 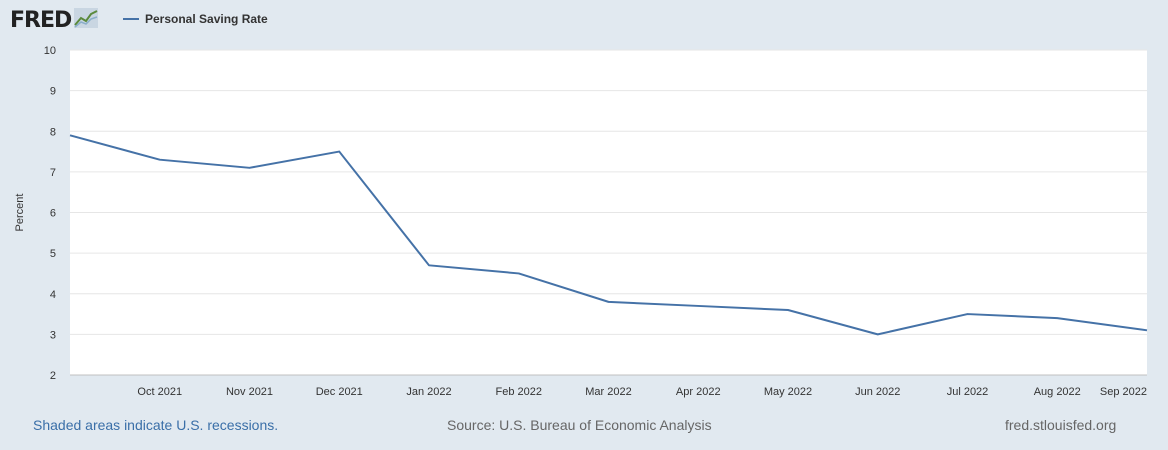 I want to click on legend-label: Personal Saving Rate, so click(x=206, y=19).